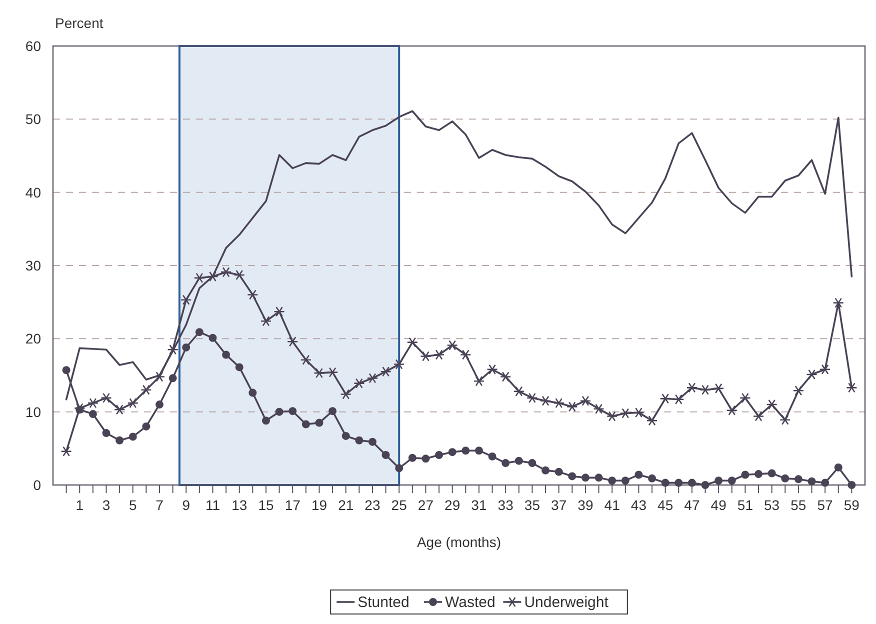 The image size is (876, 624). Describe the element at coordinates (384, 602) in the screenshot. I see `legend-label: Stunted` at that location.